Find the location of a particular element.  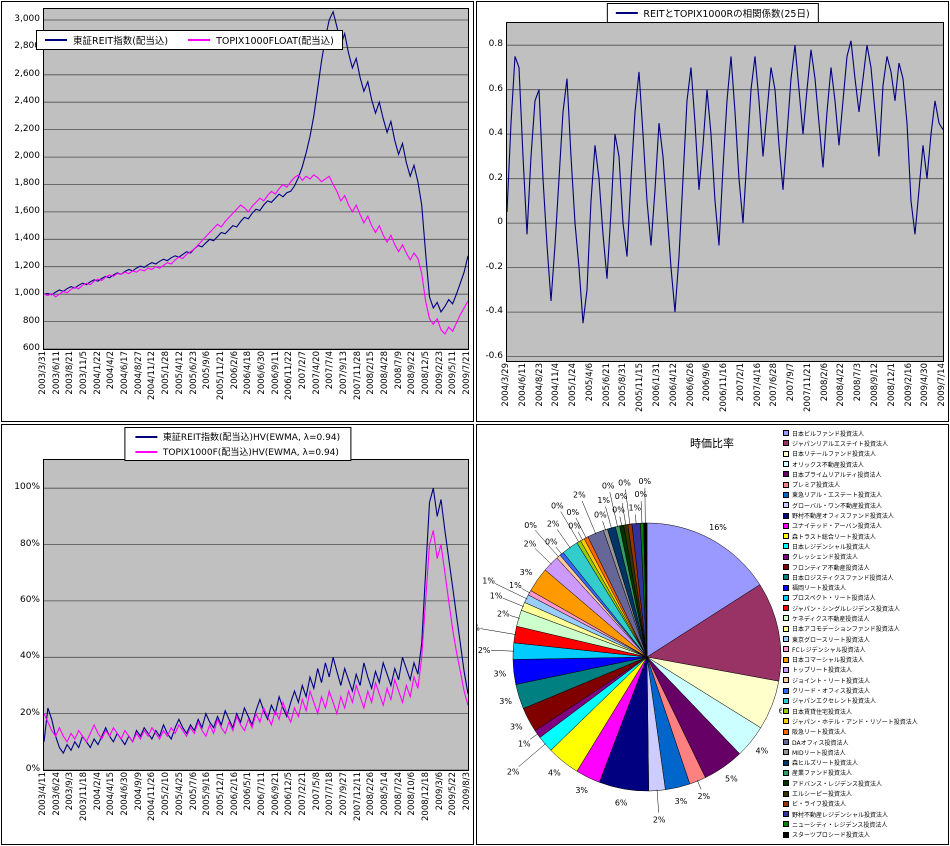

pie-legend-item: 日本リテールファンド投資法人 is located at coordinates (865, 454).